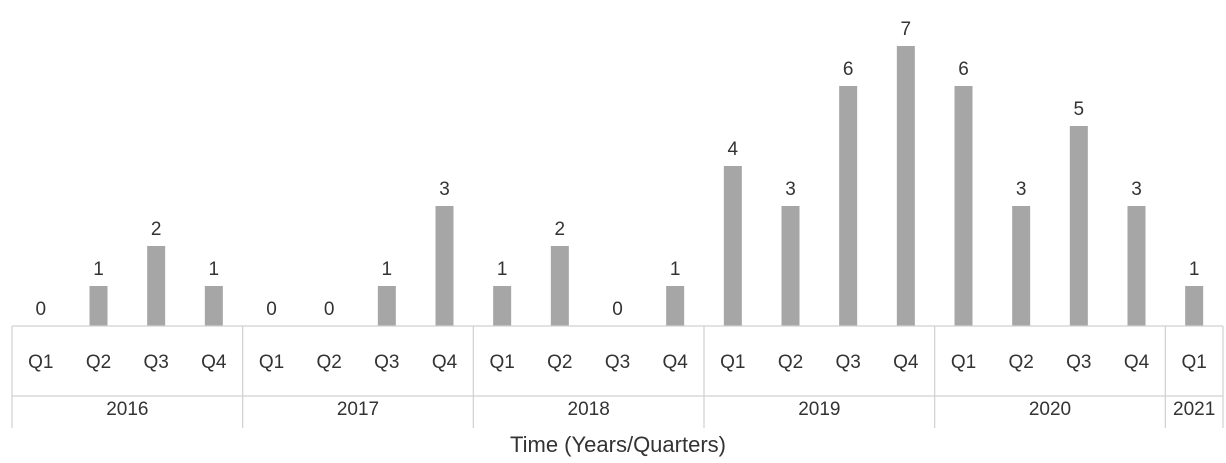 The height and width of the screenshot is (463, 1226). Describe the element at coordinates (560, 229) in the screenshot. I see `data-label-2018-Q2: 2` at that location.